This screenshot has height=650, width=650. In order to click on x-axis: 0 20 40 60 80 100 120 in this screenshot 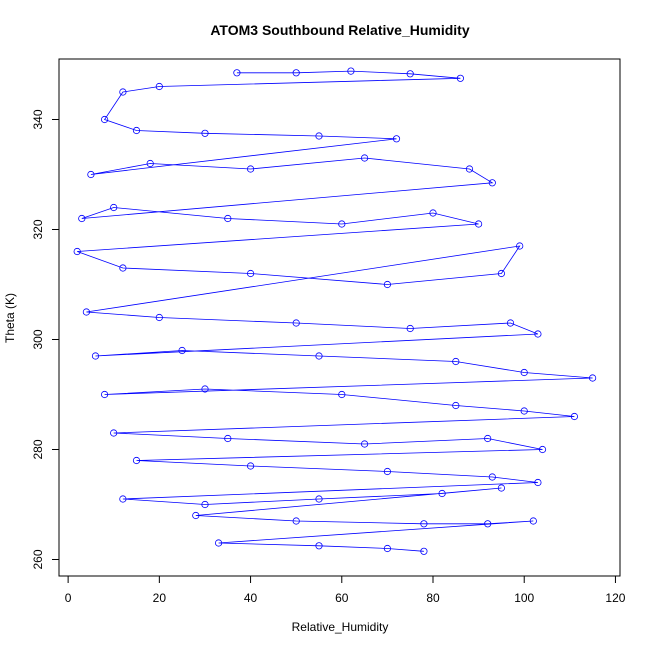, I will do `click(345, 590)`.